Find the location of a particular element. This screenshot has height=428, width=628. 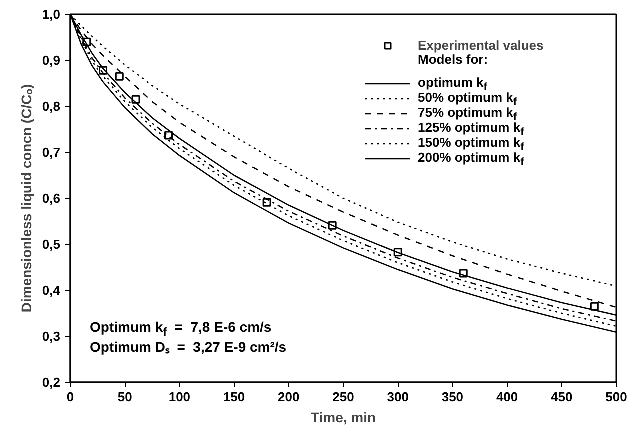

x-tick-label: 0 is located at coordinates (70, 397).